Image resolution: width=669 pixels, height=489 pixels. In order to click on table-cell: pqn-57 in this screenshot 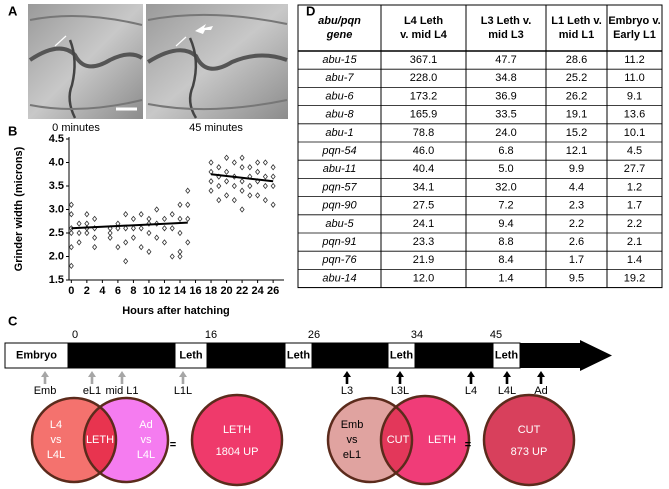, I will do `click(339, 187)`.